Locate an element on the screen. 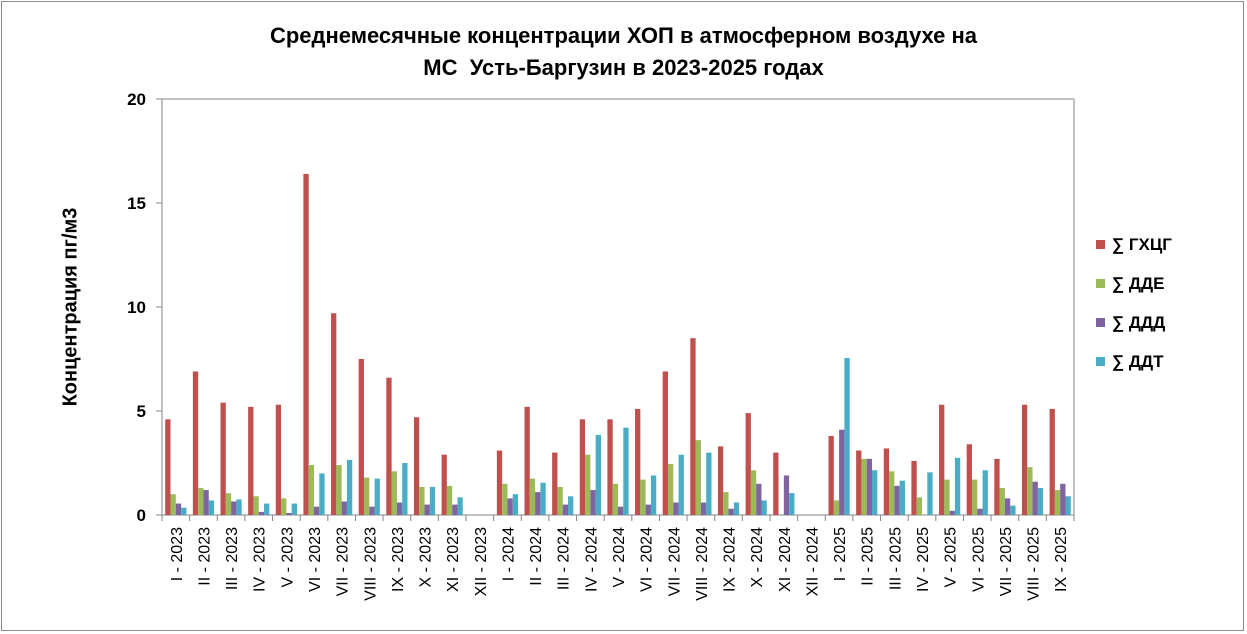  x-tick-label: VI - 2024 is located at coordinates (647, 559).